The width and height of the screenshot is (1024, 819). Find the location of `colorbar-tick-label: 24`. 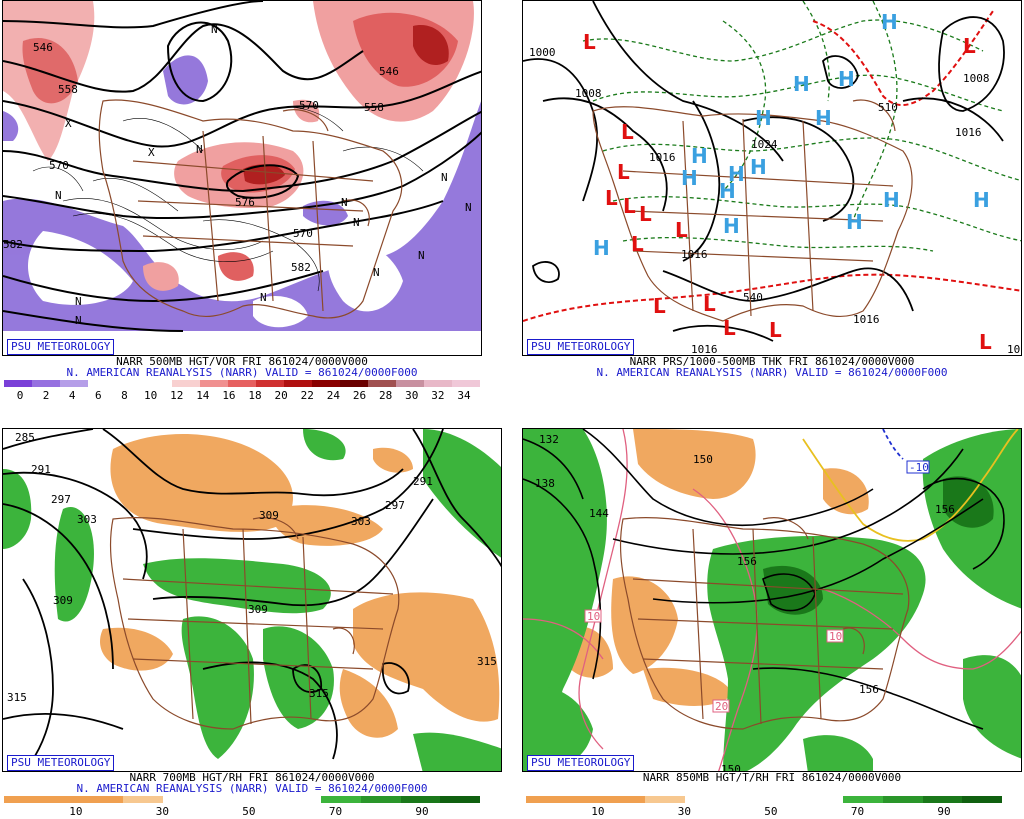

colorbar-tick-label: 24 is located at coordinates (333, 395).